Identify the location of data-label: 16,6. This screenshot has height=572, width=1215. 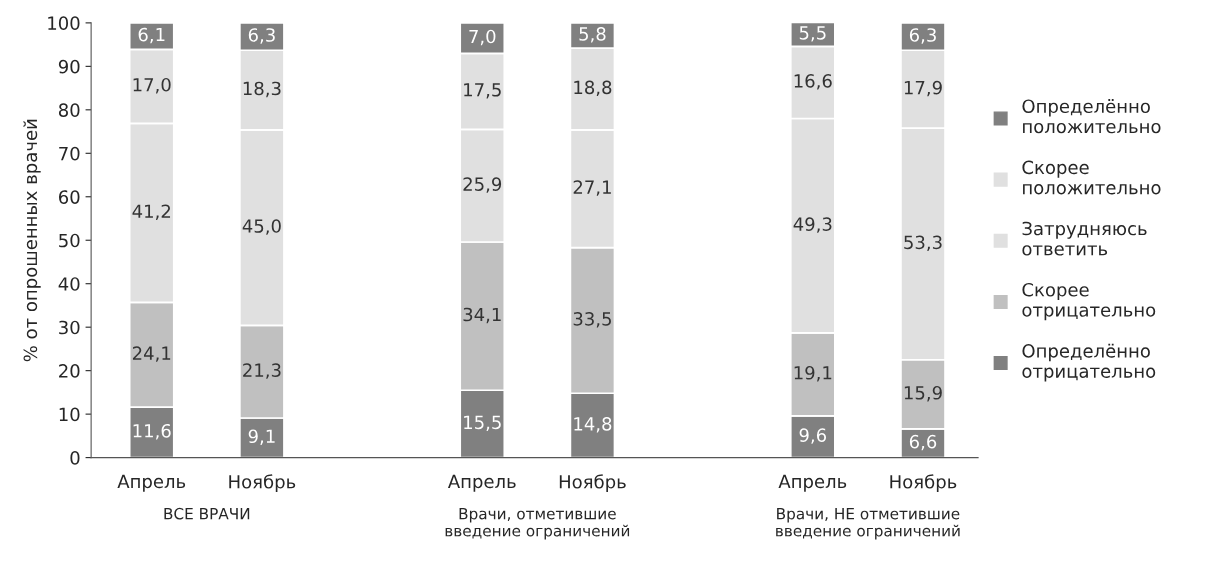
(813, 82).